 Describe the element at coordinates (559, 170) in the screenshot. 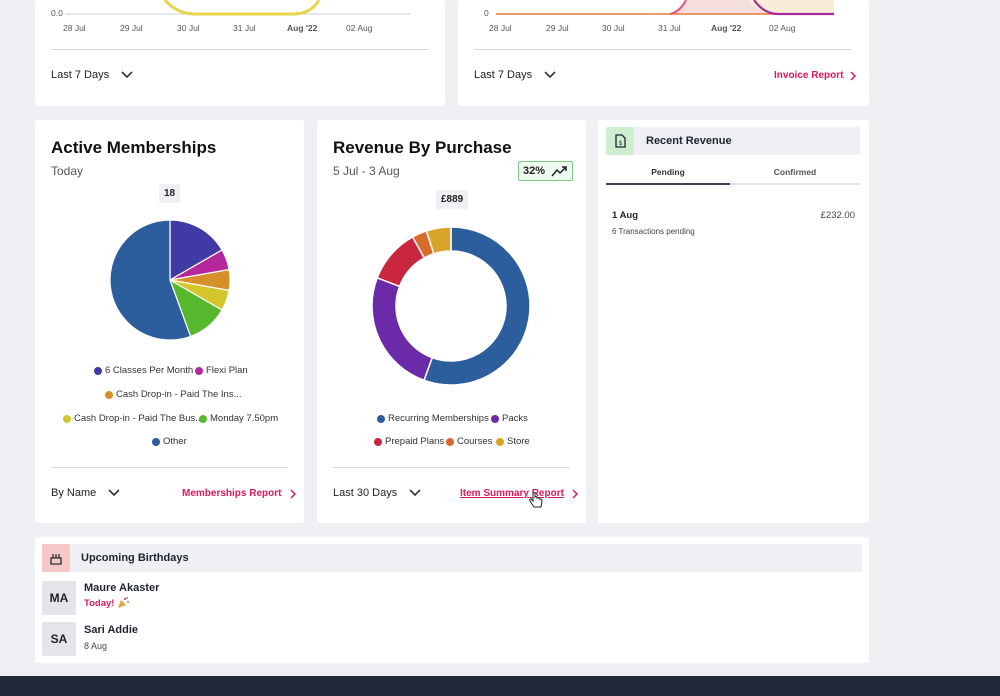

I see `trend-up-icon` at that location.